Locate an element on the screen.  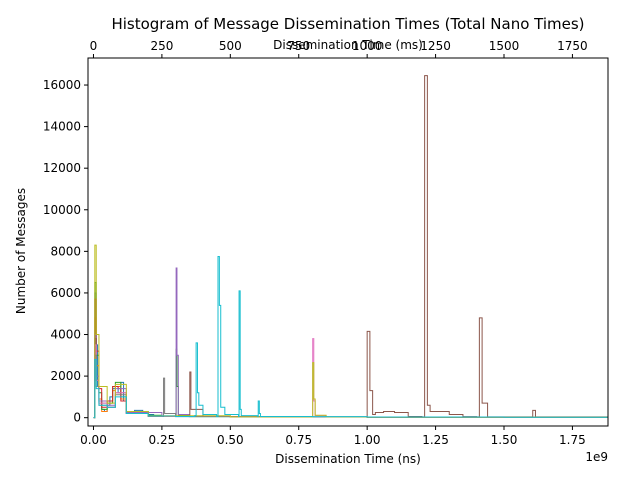
x-tick-label: 1.25 is located at coordinates (435, 440).